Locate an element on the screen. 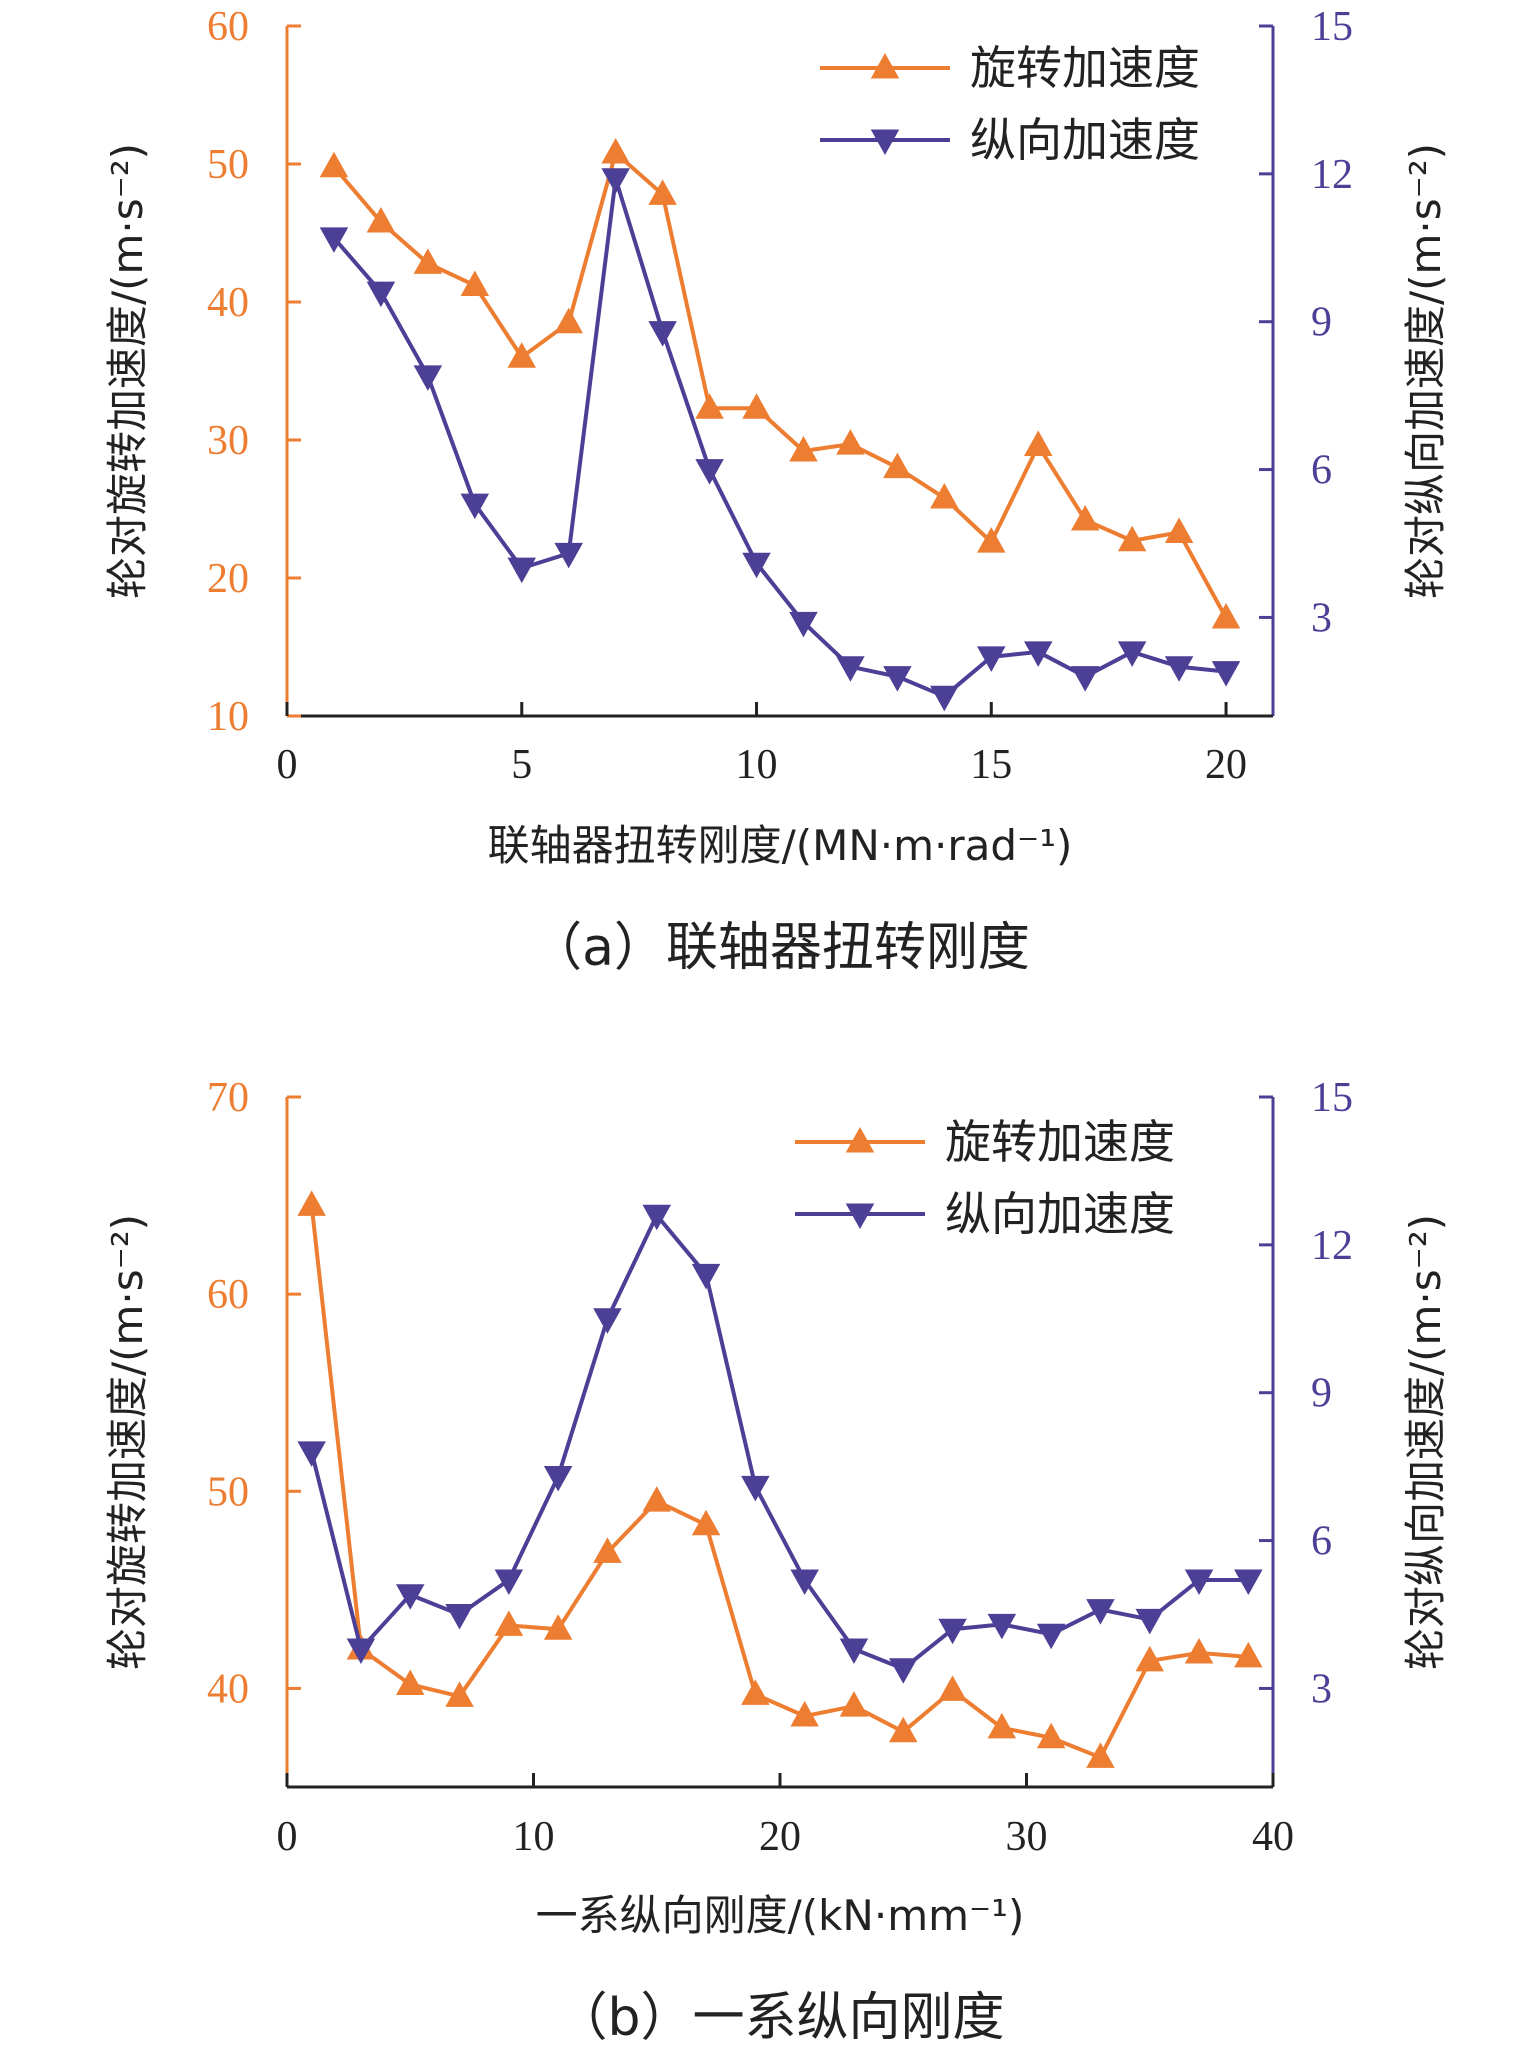  panel-caption: （b）一系纵向刚度 is located at coordinates (779, 2018).